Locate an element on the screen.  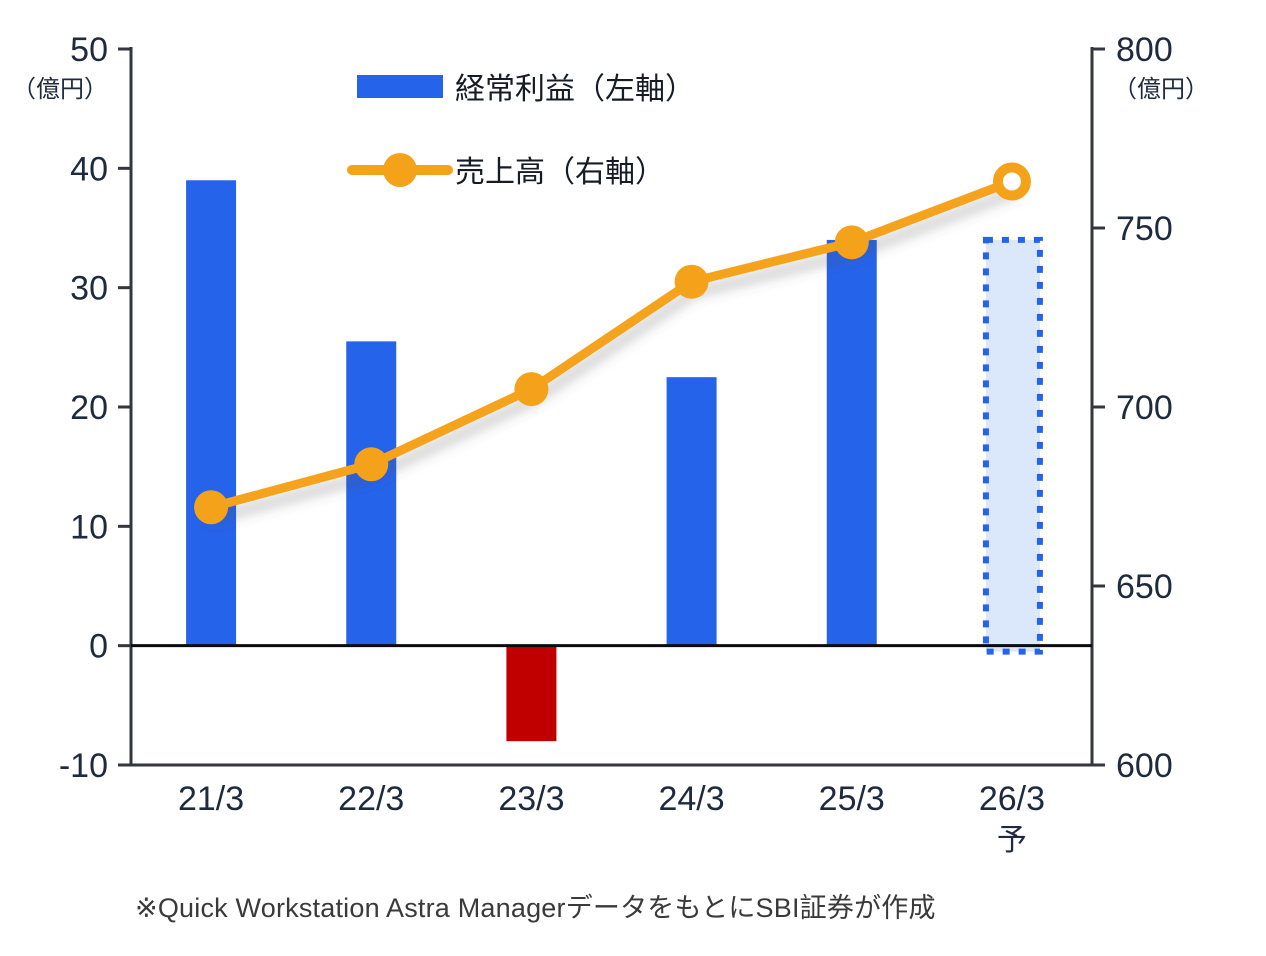
line-marker-26/3 is located at coordinates (1011, 181).